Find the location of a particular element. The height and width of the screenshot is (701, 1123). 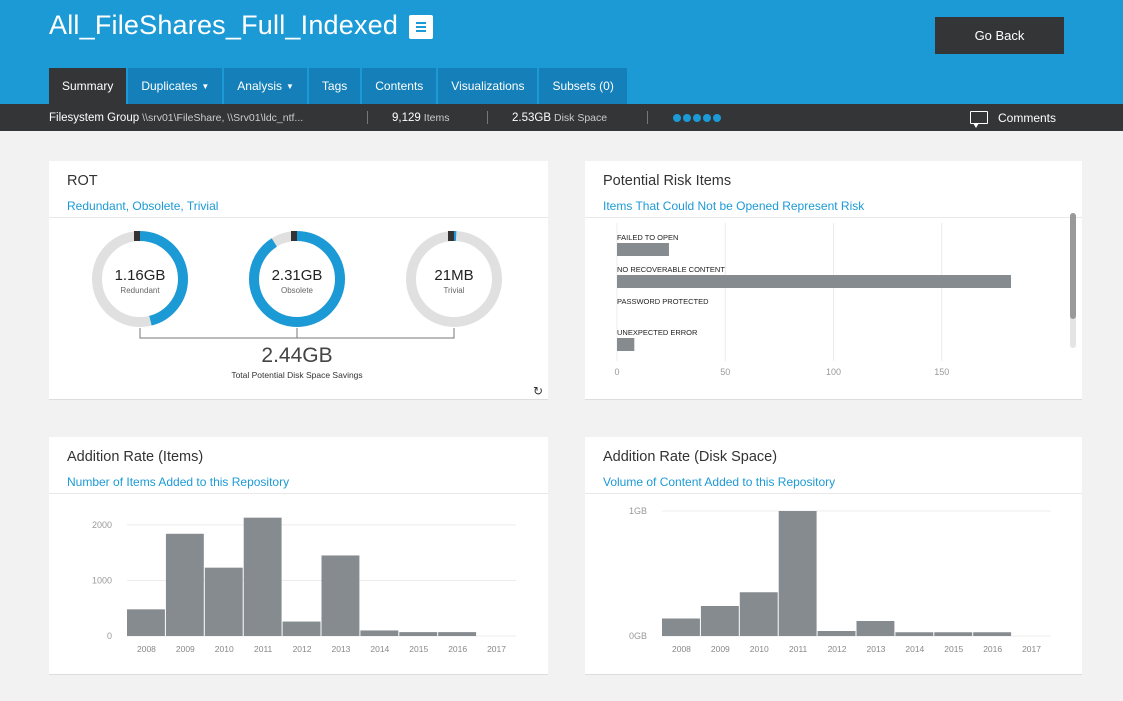

y-tick-label: 0GB is located at coordinates (638, 636).